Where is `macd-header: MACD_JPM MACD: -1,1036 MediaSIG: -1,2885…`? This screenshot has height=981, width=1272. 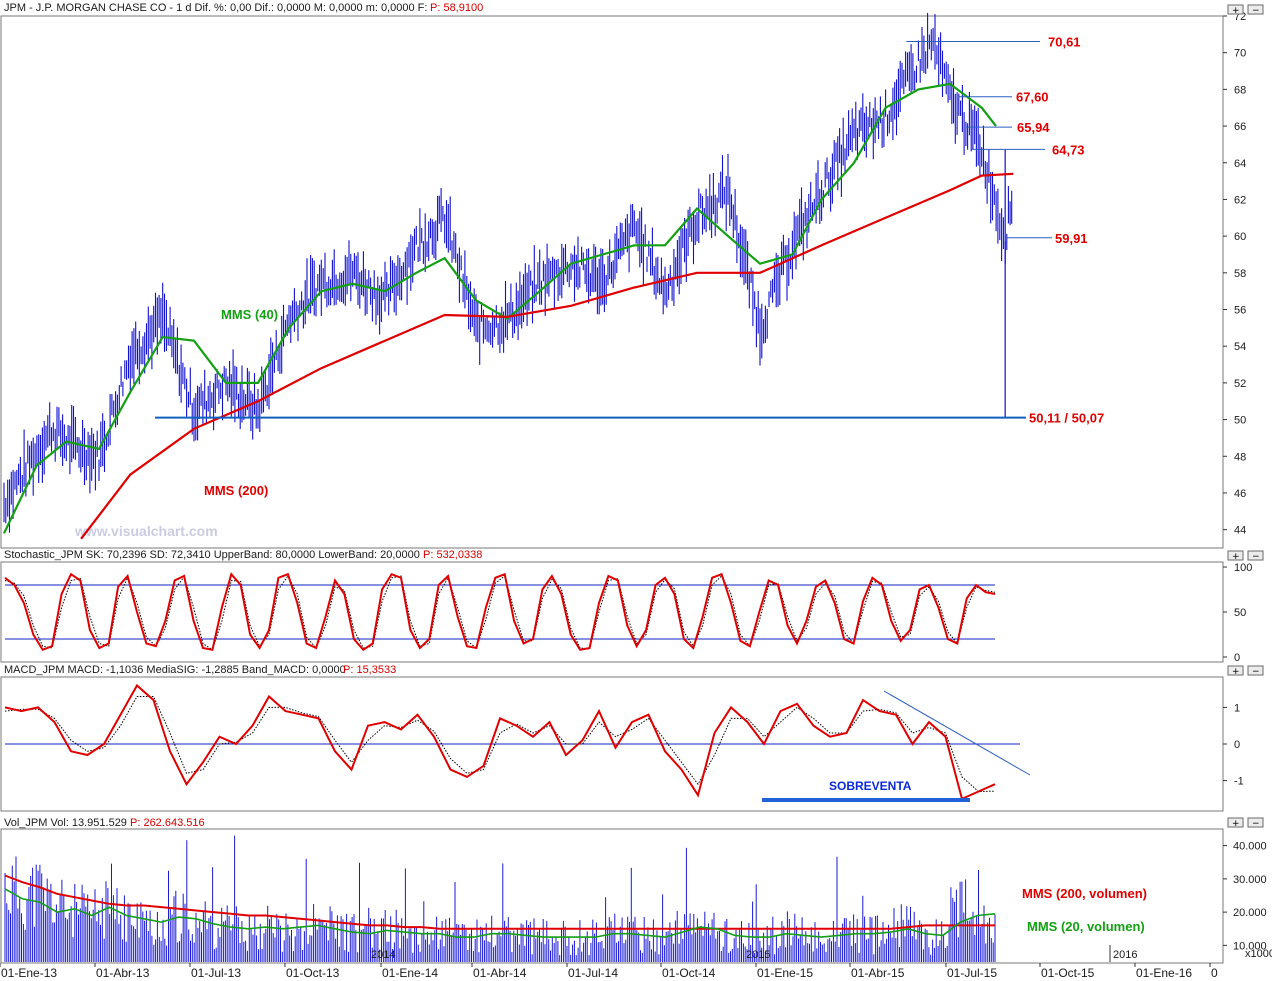 macd-header: MACD_JPM MACD: -1,1036 MediaSIG: -1,2885… is located at coordinates (175, 670).